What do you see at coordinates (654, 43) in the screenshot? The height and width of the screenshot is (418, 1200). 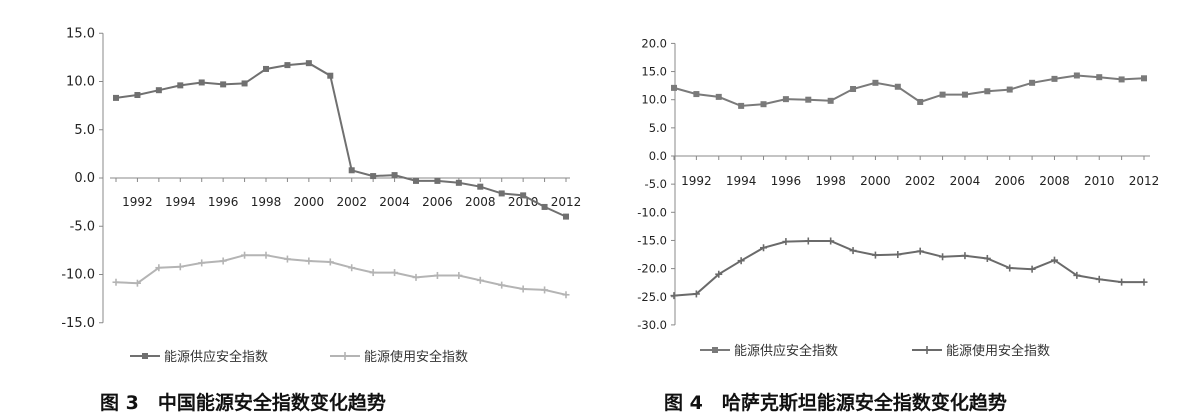 I see `y-tick-label: 20.0` at bounding box center [654, 43].